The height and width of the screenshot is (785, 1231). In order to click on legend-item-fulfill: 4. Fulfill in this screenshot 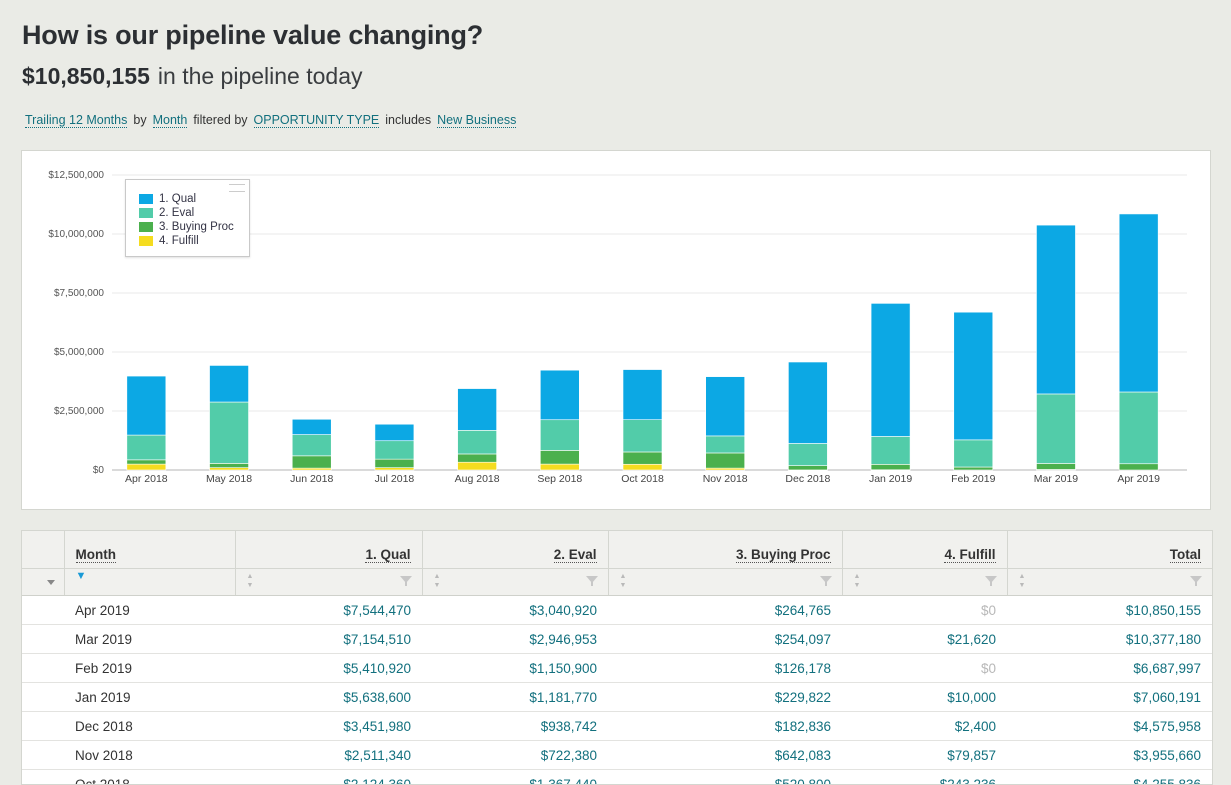, I will do `click(169, 241)`.